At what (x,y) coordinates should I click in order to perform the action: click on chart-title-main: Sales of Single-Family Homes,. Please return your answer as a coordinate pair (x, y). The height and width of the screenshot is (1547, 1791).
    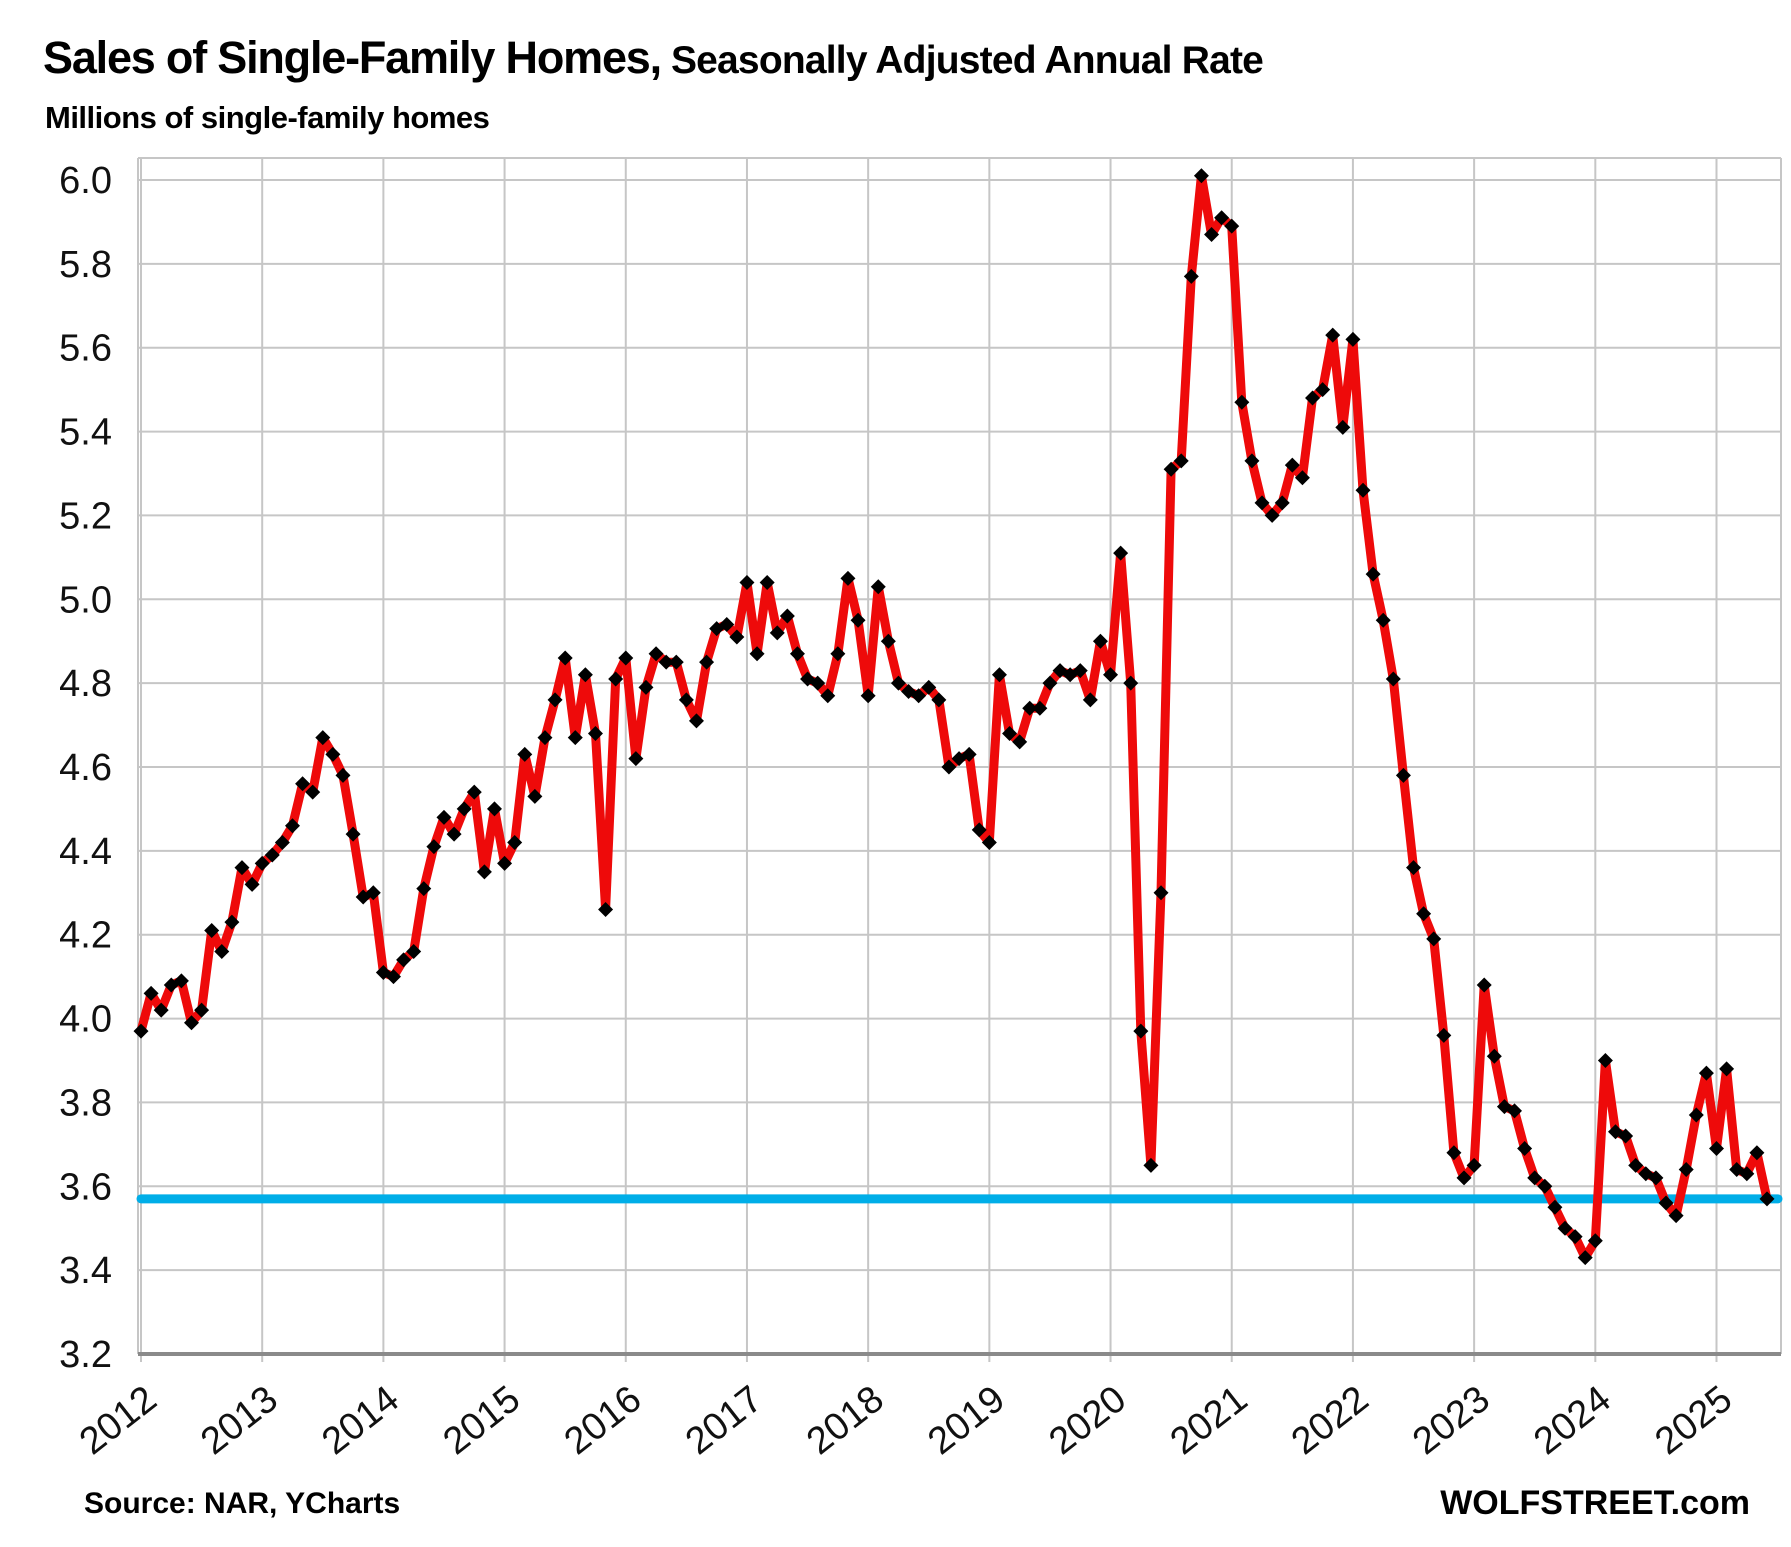
    Looking at the image, I should click on (352, 57).